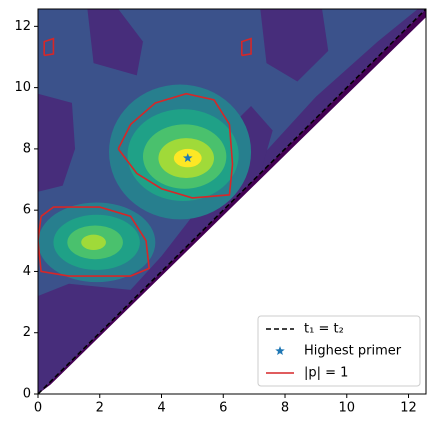  I want to click on x-tick-label: 10, so click(346, 408).